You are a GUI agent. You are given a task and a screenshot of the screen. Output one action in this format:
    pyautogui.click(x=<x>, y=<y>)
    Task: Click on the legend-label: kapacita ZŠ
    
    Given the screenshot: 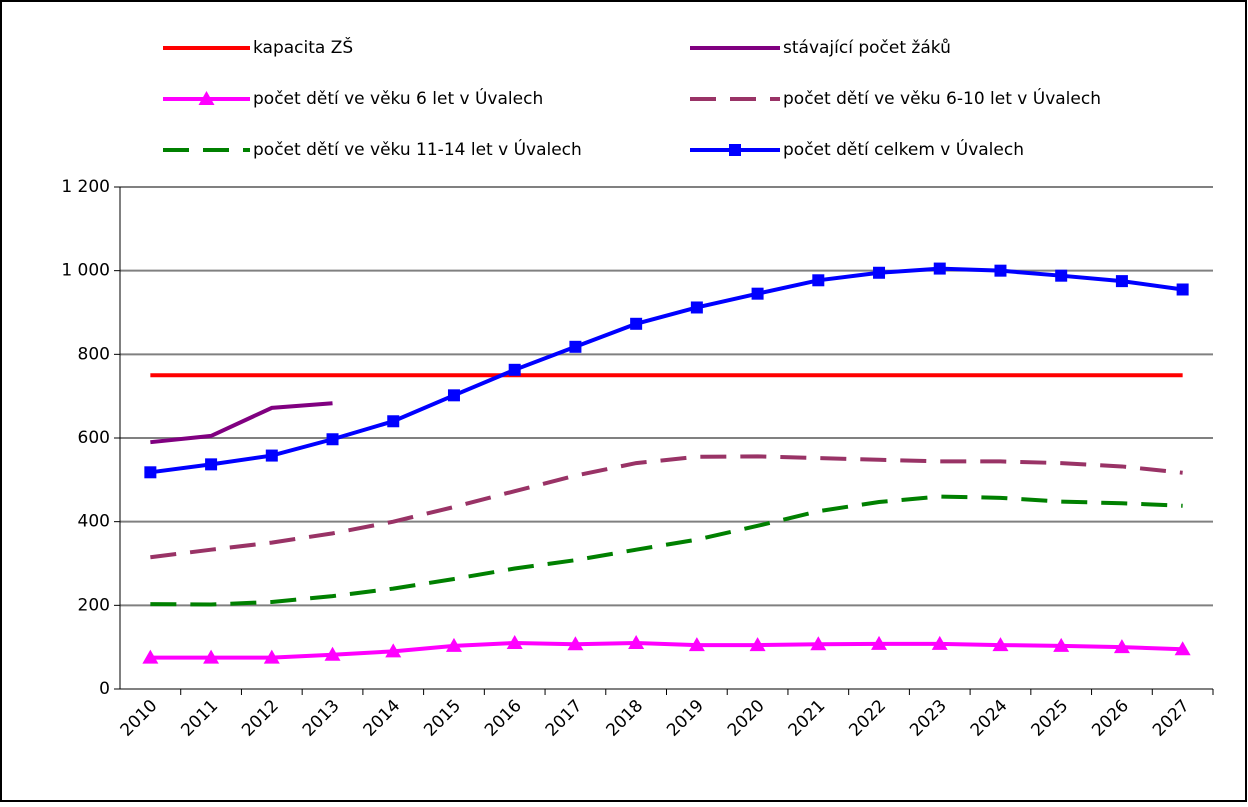 What is the action you would take?
    pyautogui.click(x=303, y=47)
    